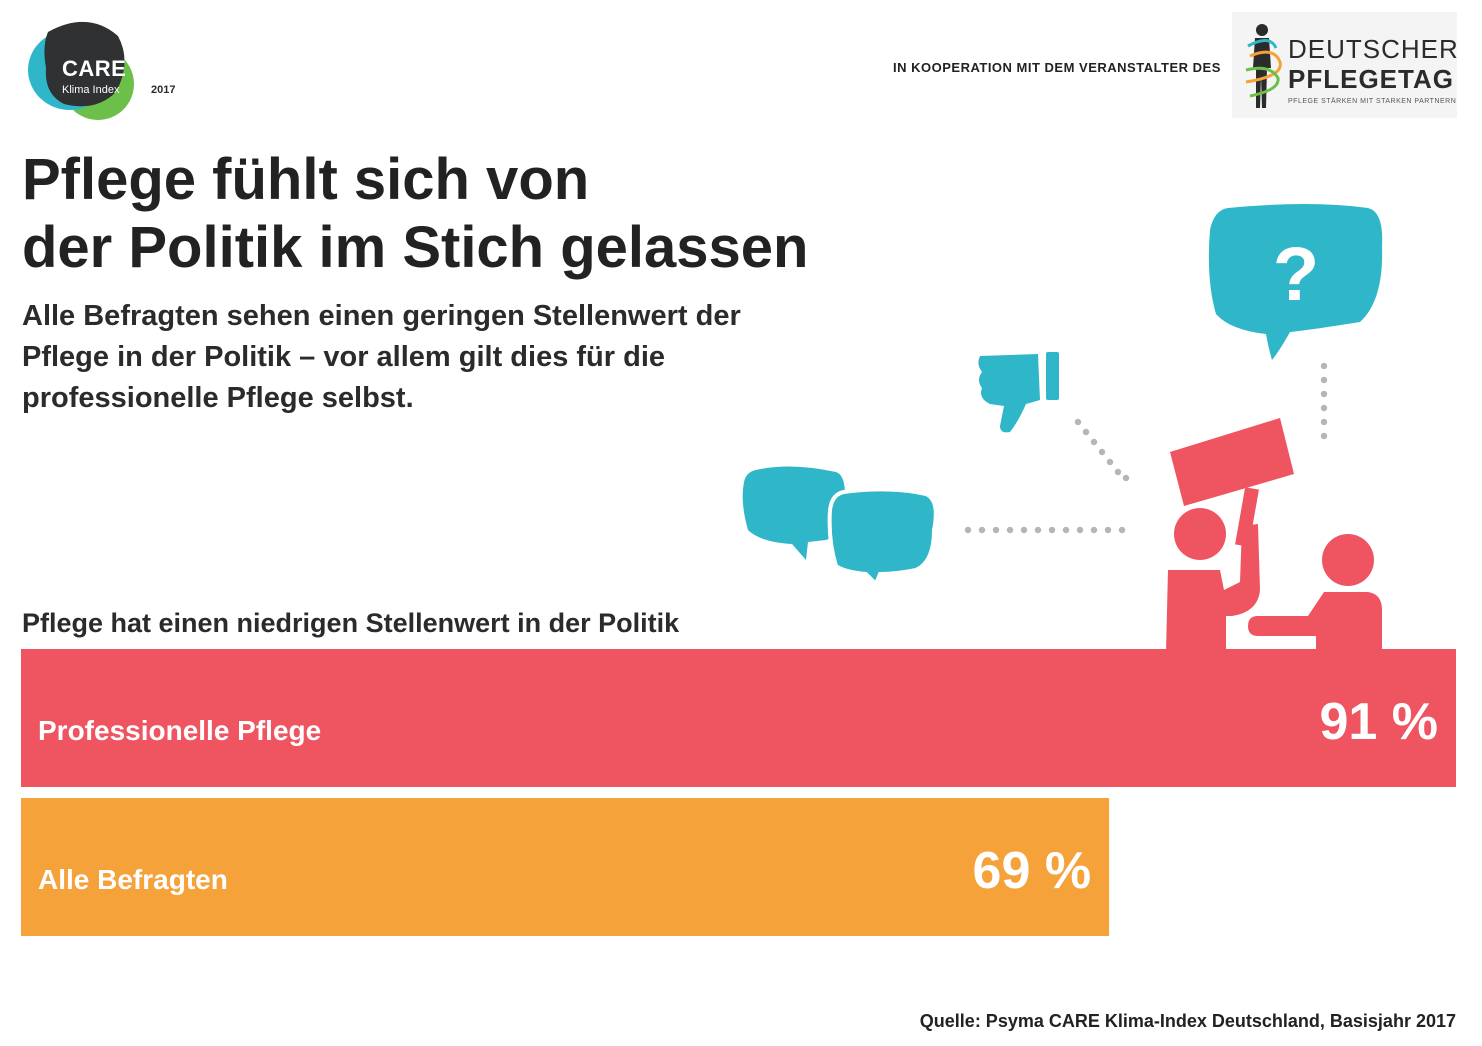 The height and width of the screenshot is (1046, 1482). What do you see at coordinates (1315, 593) in the screenshot?
I see `person-at-desk-icon` at bounding box center [1315, 593].